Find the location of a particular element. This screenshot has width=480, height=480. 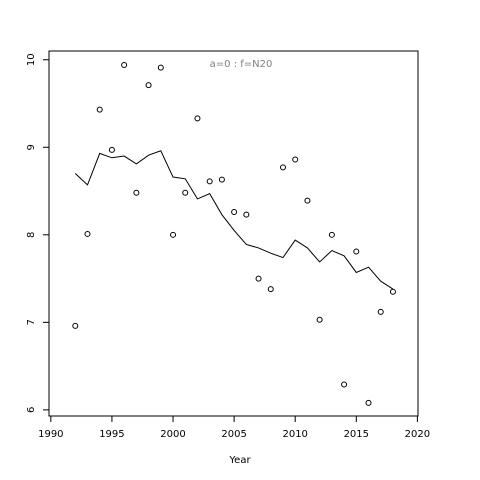

x-tick-label: 1990 is located at coordinates (50, 434).